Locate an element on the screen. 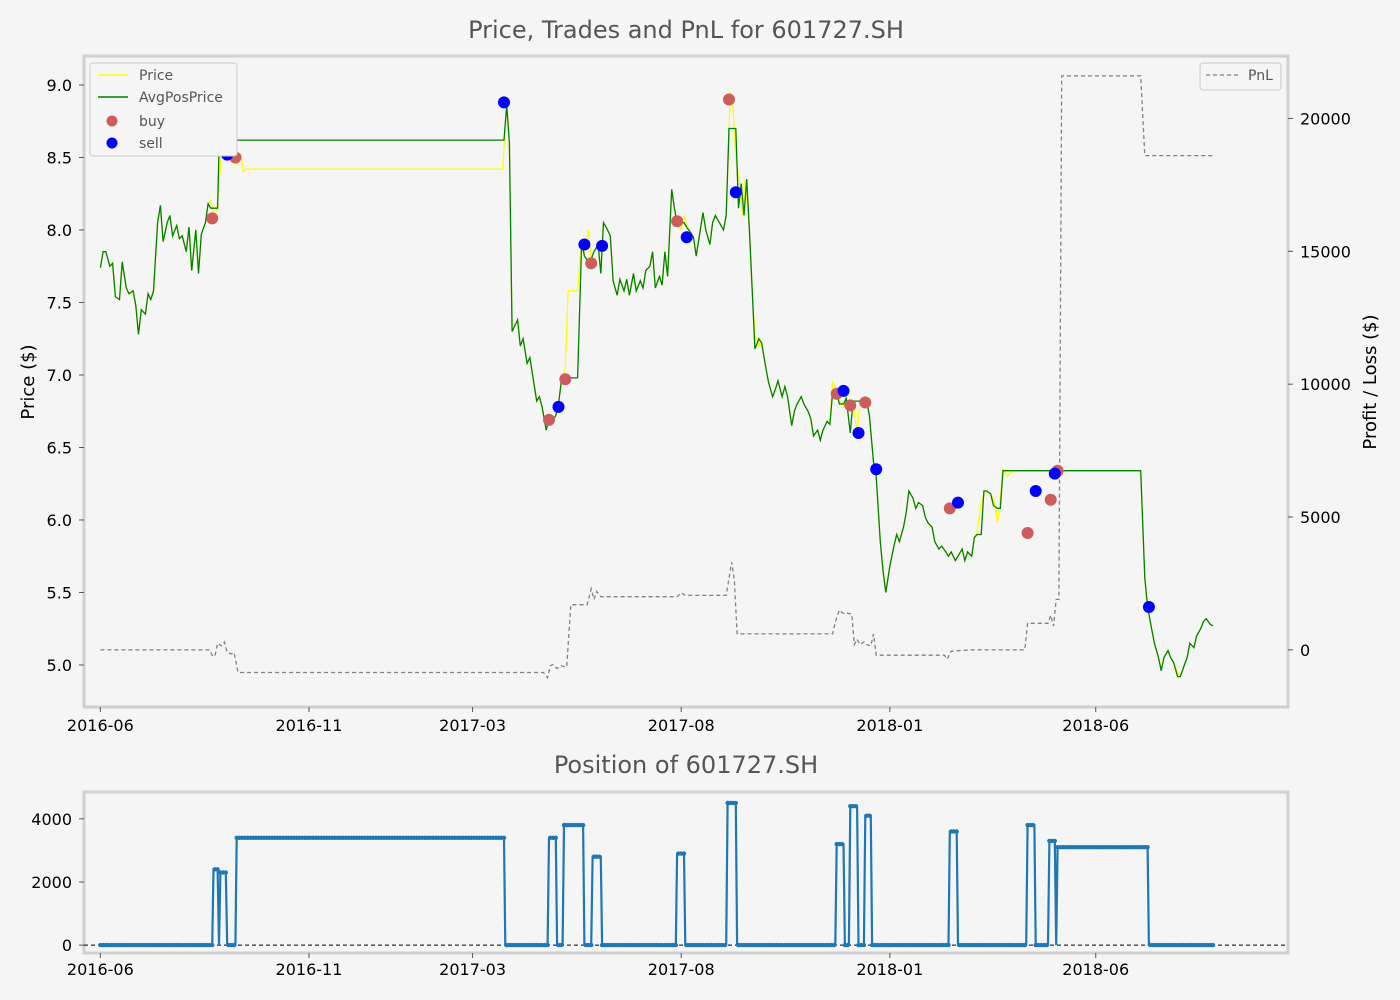 This screenshot has height=1000, width=1400. y-tick-label: 5.0 is located at coordinates (59, 665).